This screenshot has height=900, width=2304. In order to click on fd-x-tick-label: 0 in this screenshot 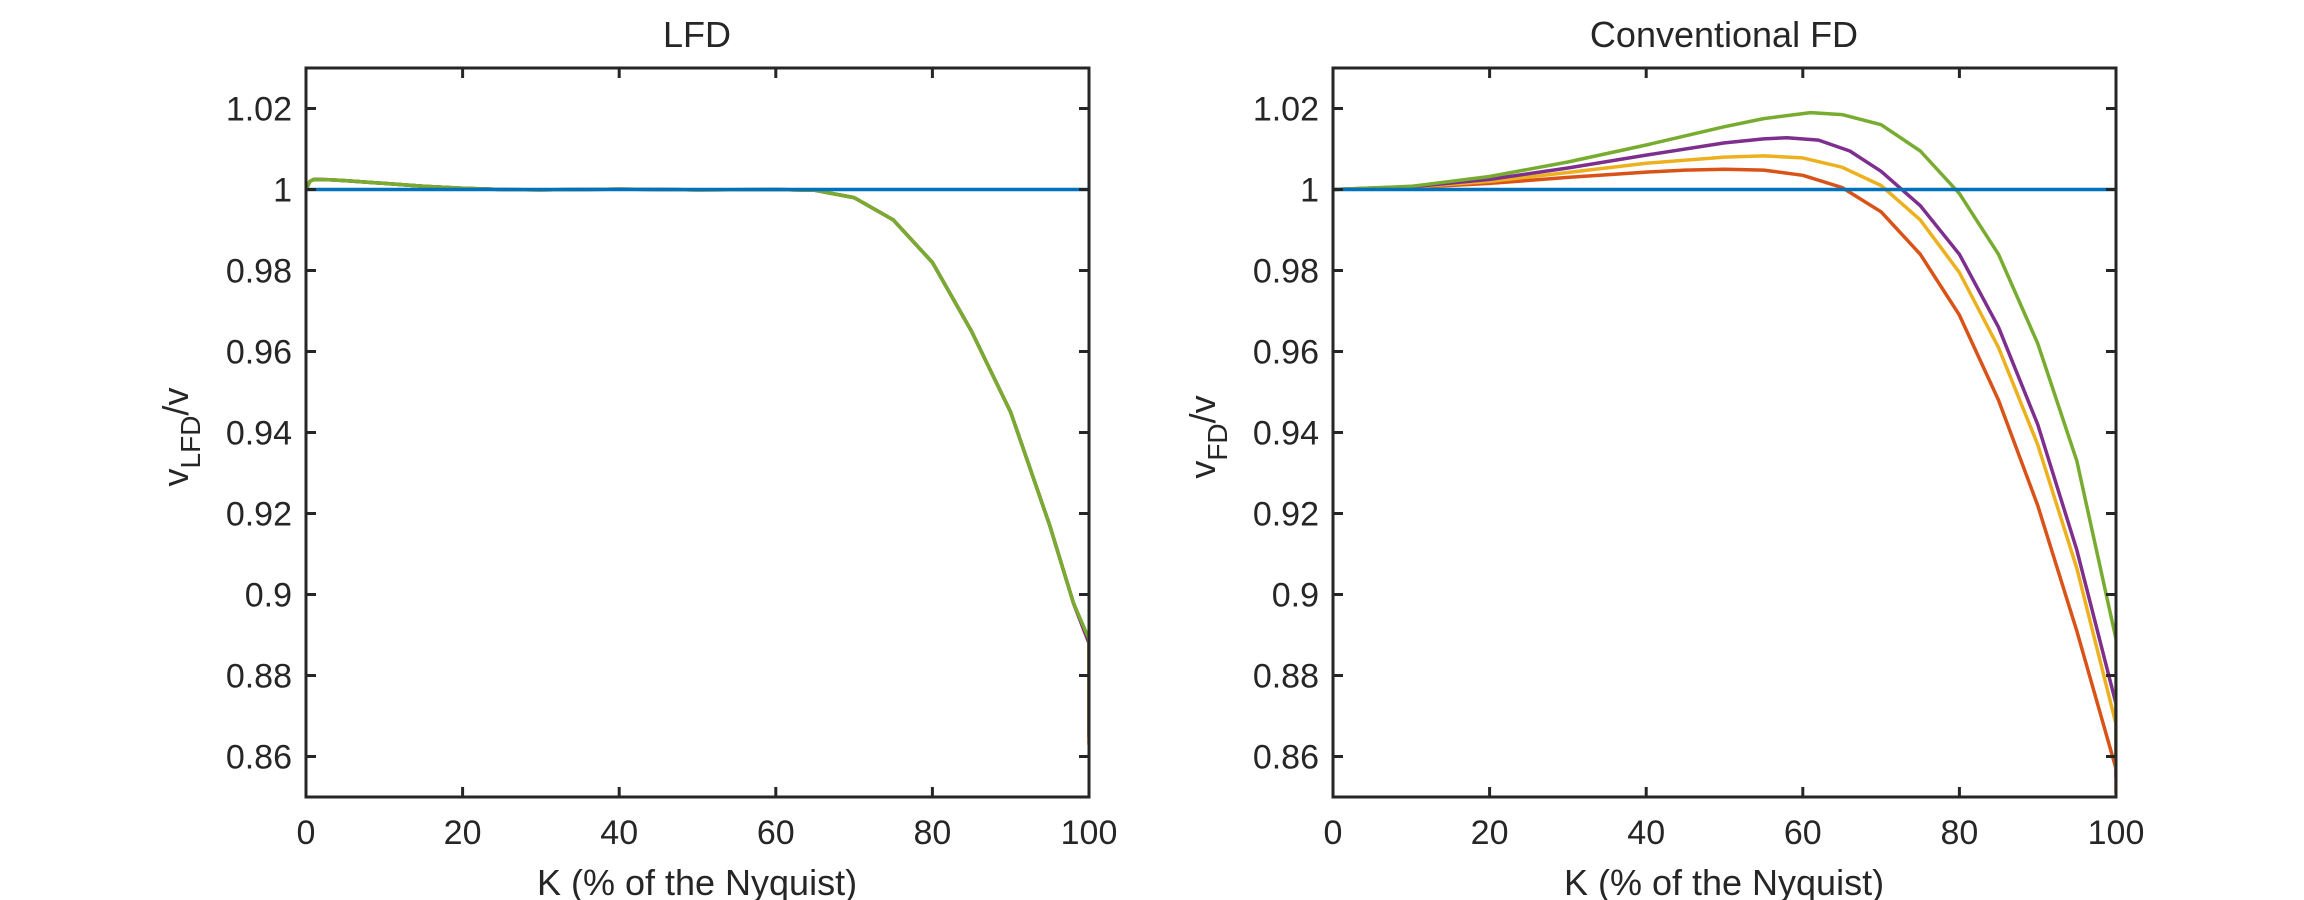, I will do `click(1333, 833)`.